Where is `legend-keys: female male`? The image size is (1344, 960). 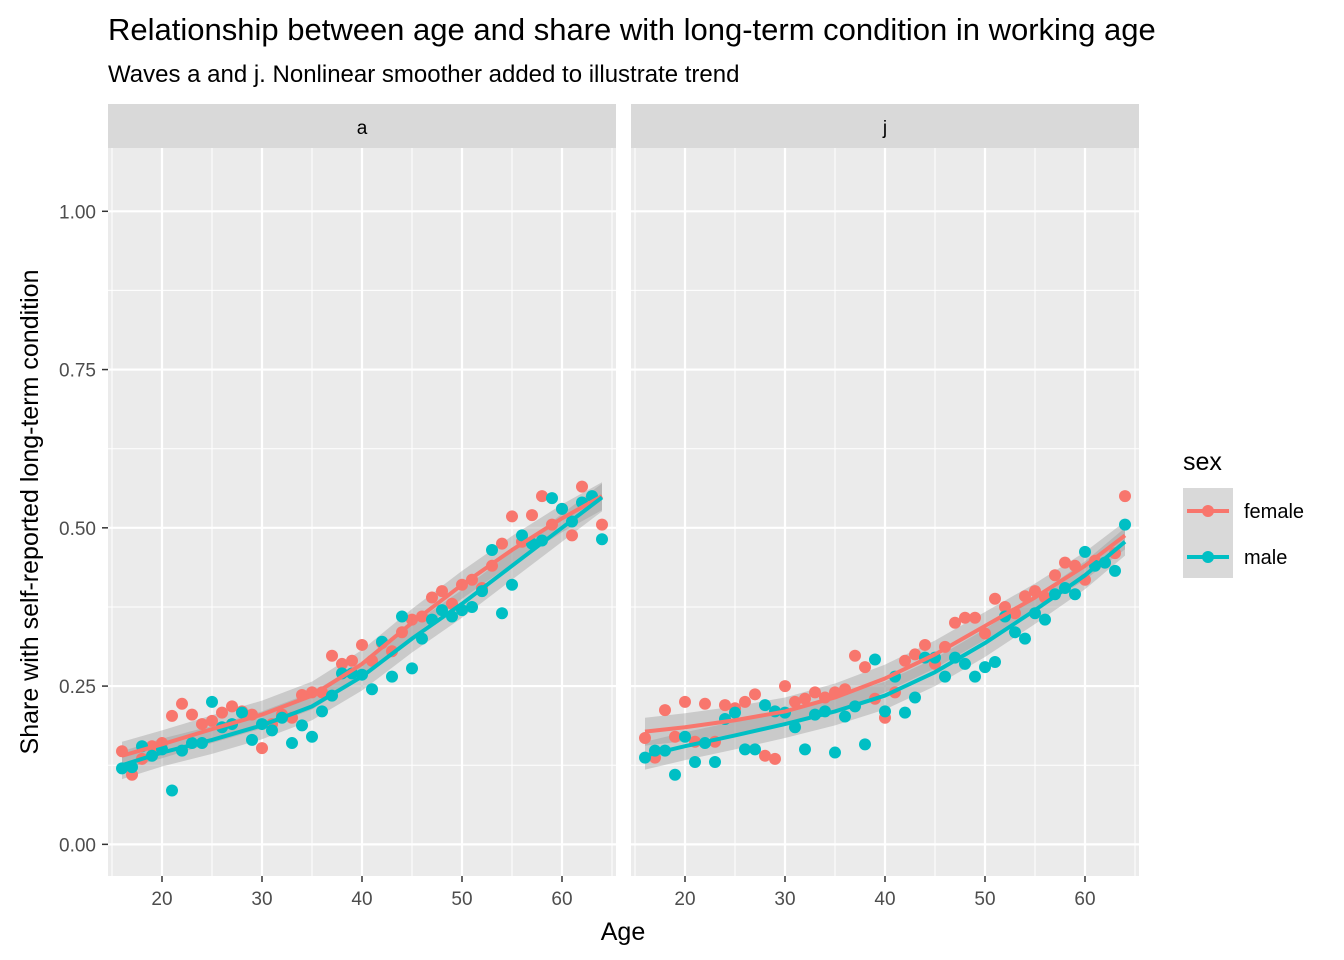
legend-keys: female male is located at coordinates (1245, 535).